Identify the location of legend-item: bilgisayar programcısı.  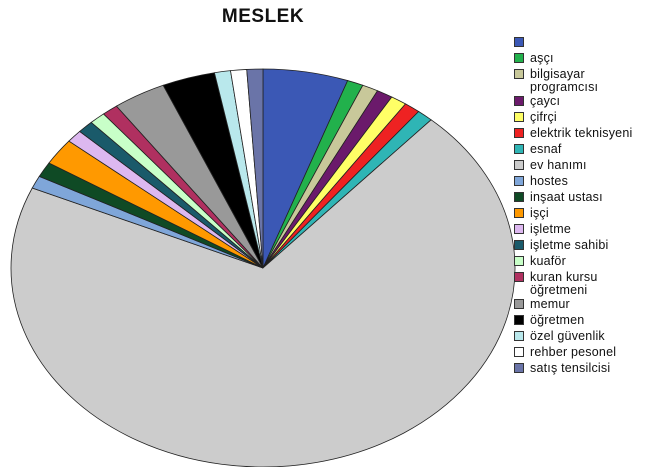
(592, 81).